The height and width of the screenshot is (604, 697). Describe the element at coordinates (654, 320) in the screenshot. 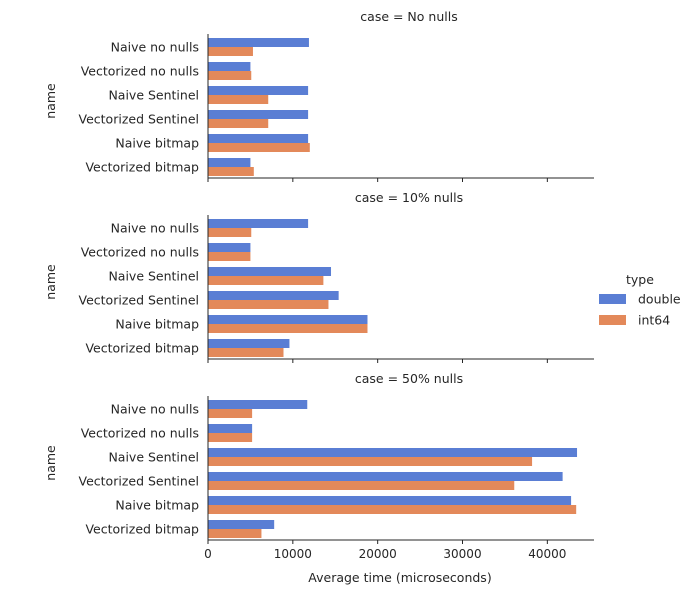

I see `legend-label-int64: int64` at that location.